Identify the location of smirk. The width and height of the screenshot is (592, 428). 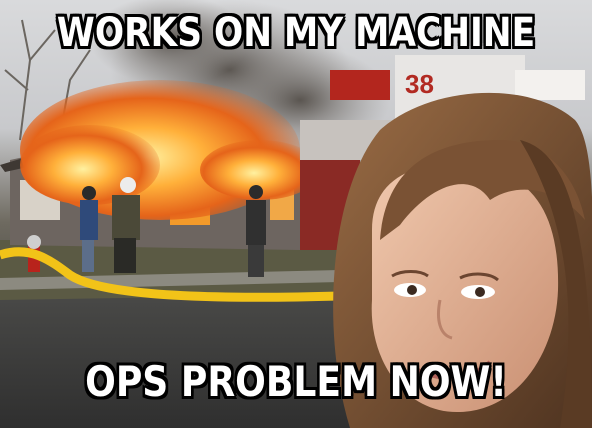
(454, 370).